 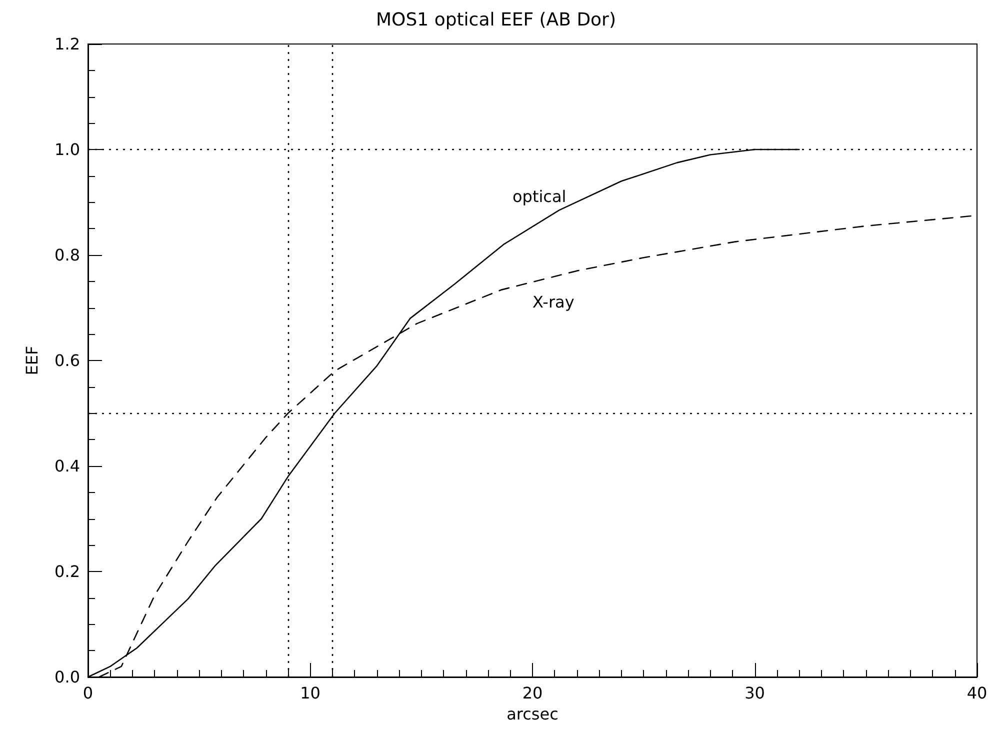 I want to click on y-tick-label: 1.0, so click(x=67, y=149).